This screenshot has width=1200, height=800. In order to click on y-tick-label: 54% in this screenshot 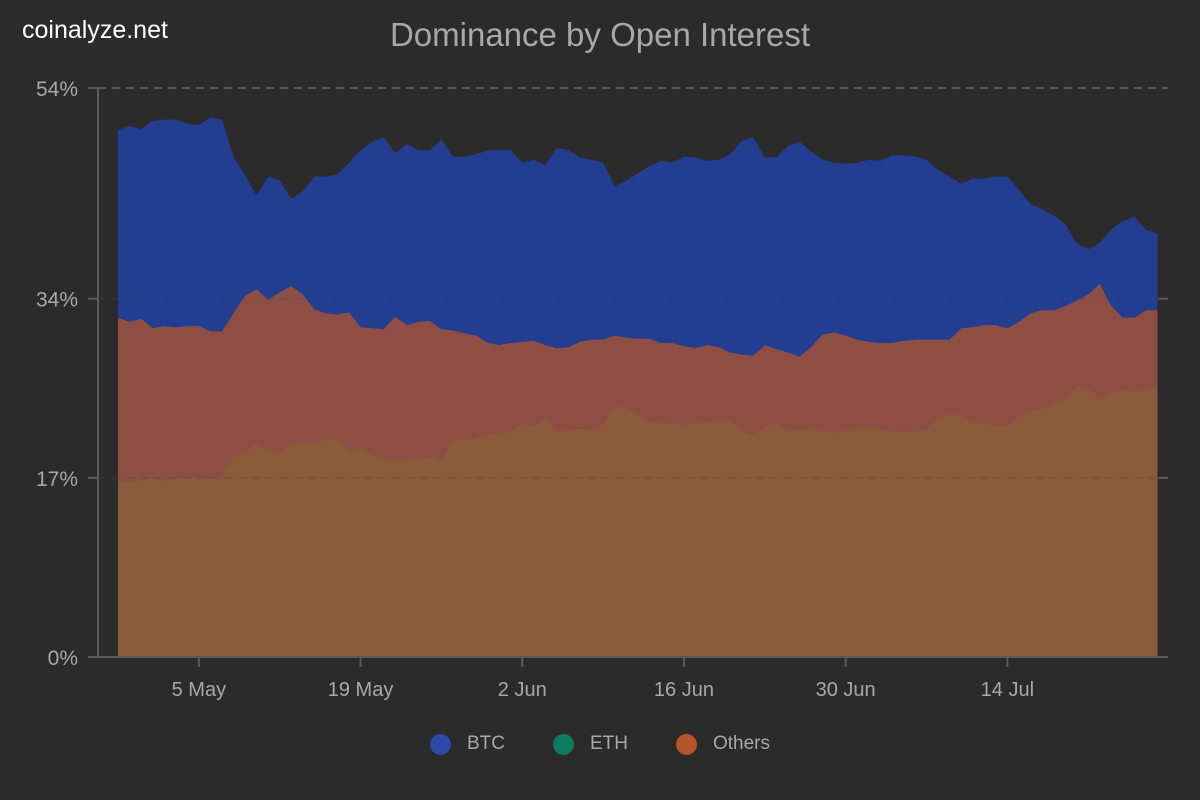, I will do `click(57, 89)`.